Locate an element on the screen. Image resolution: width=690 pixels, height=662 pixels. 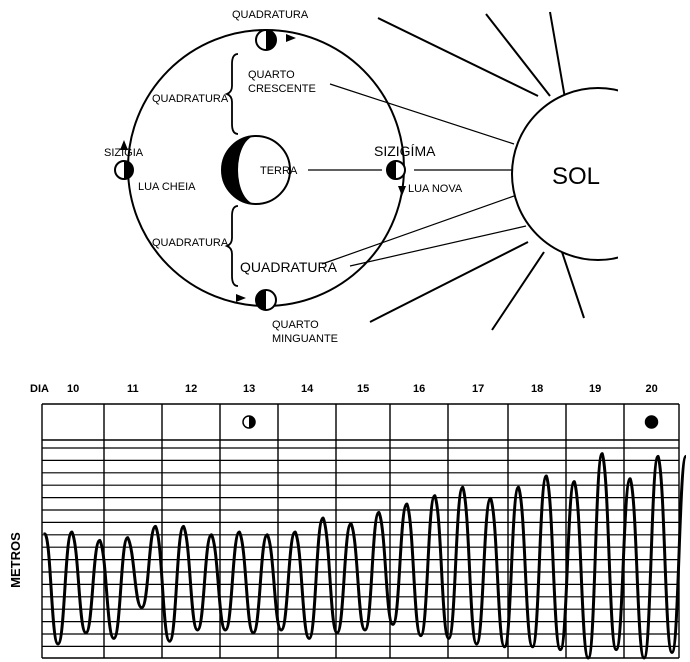
day-axis-label: DIA is located at coordinates (39, 389).